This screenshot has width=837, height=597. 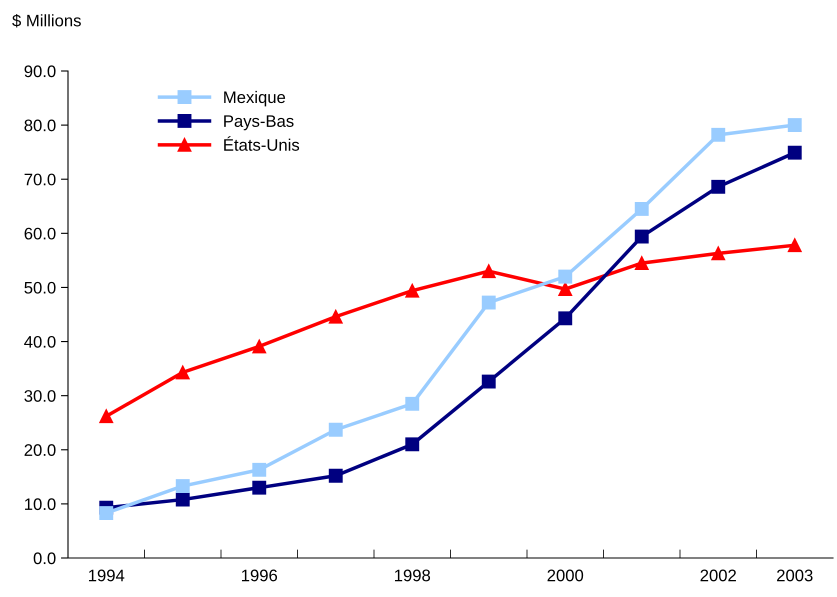 I want to click on y-tick-label: 30.0, so click(x=40, y=396).